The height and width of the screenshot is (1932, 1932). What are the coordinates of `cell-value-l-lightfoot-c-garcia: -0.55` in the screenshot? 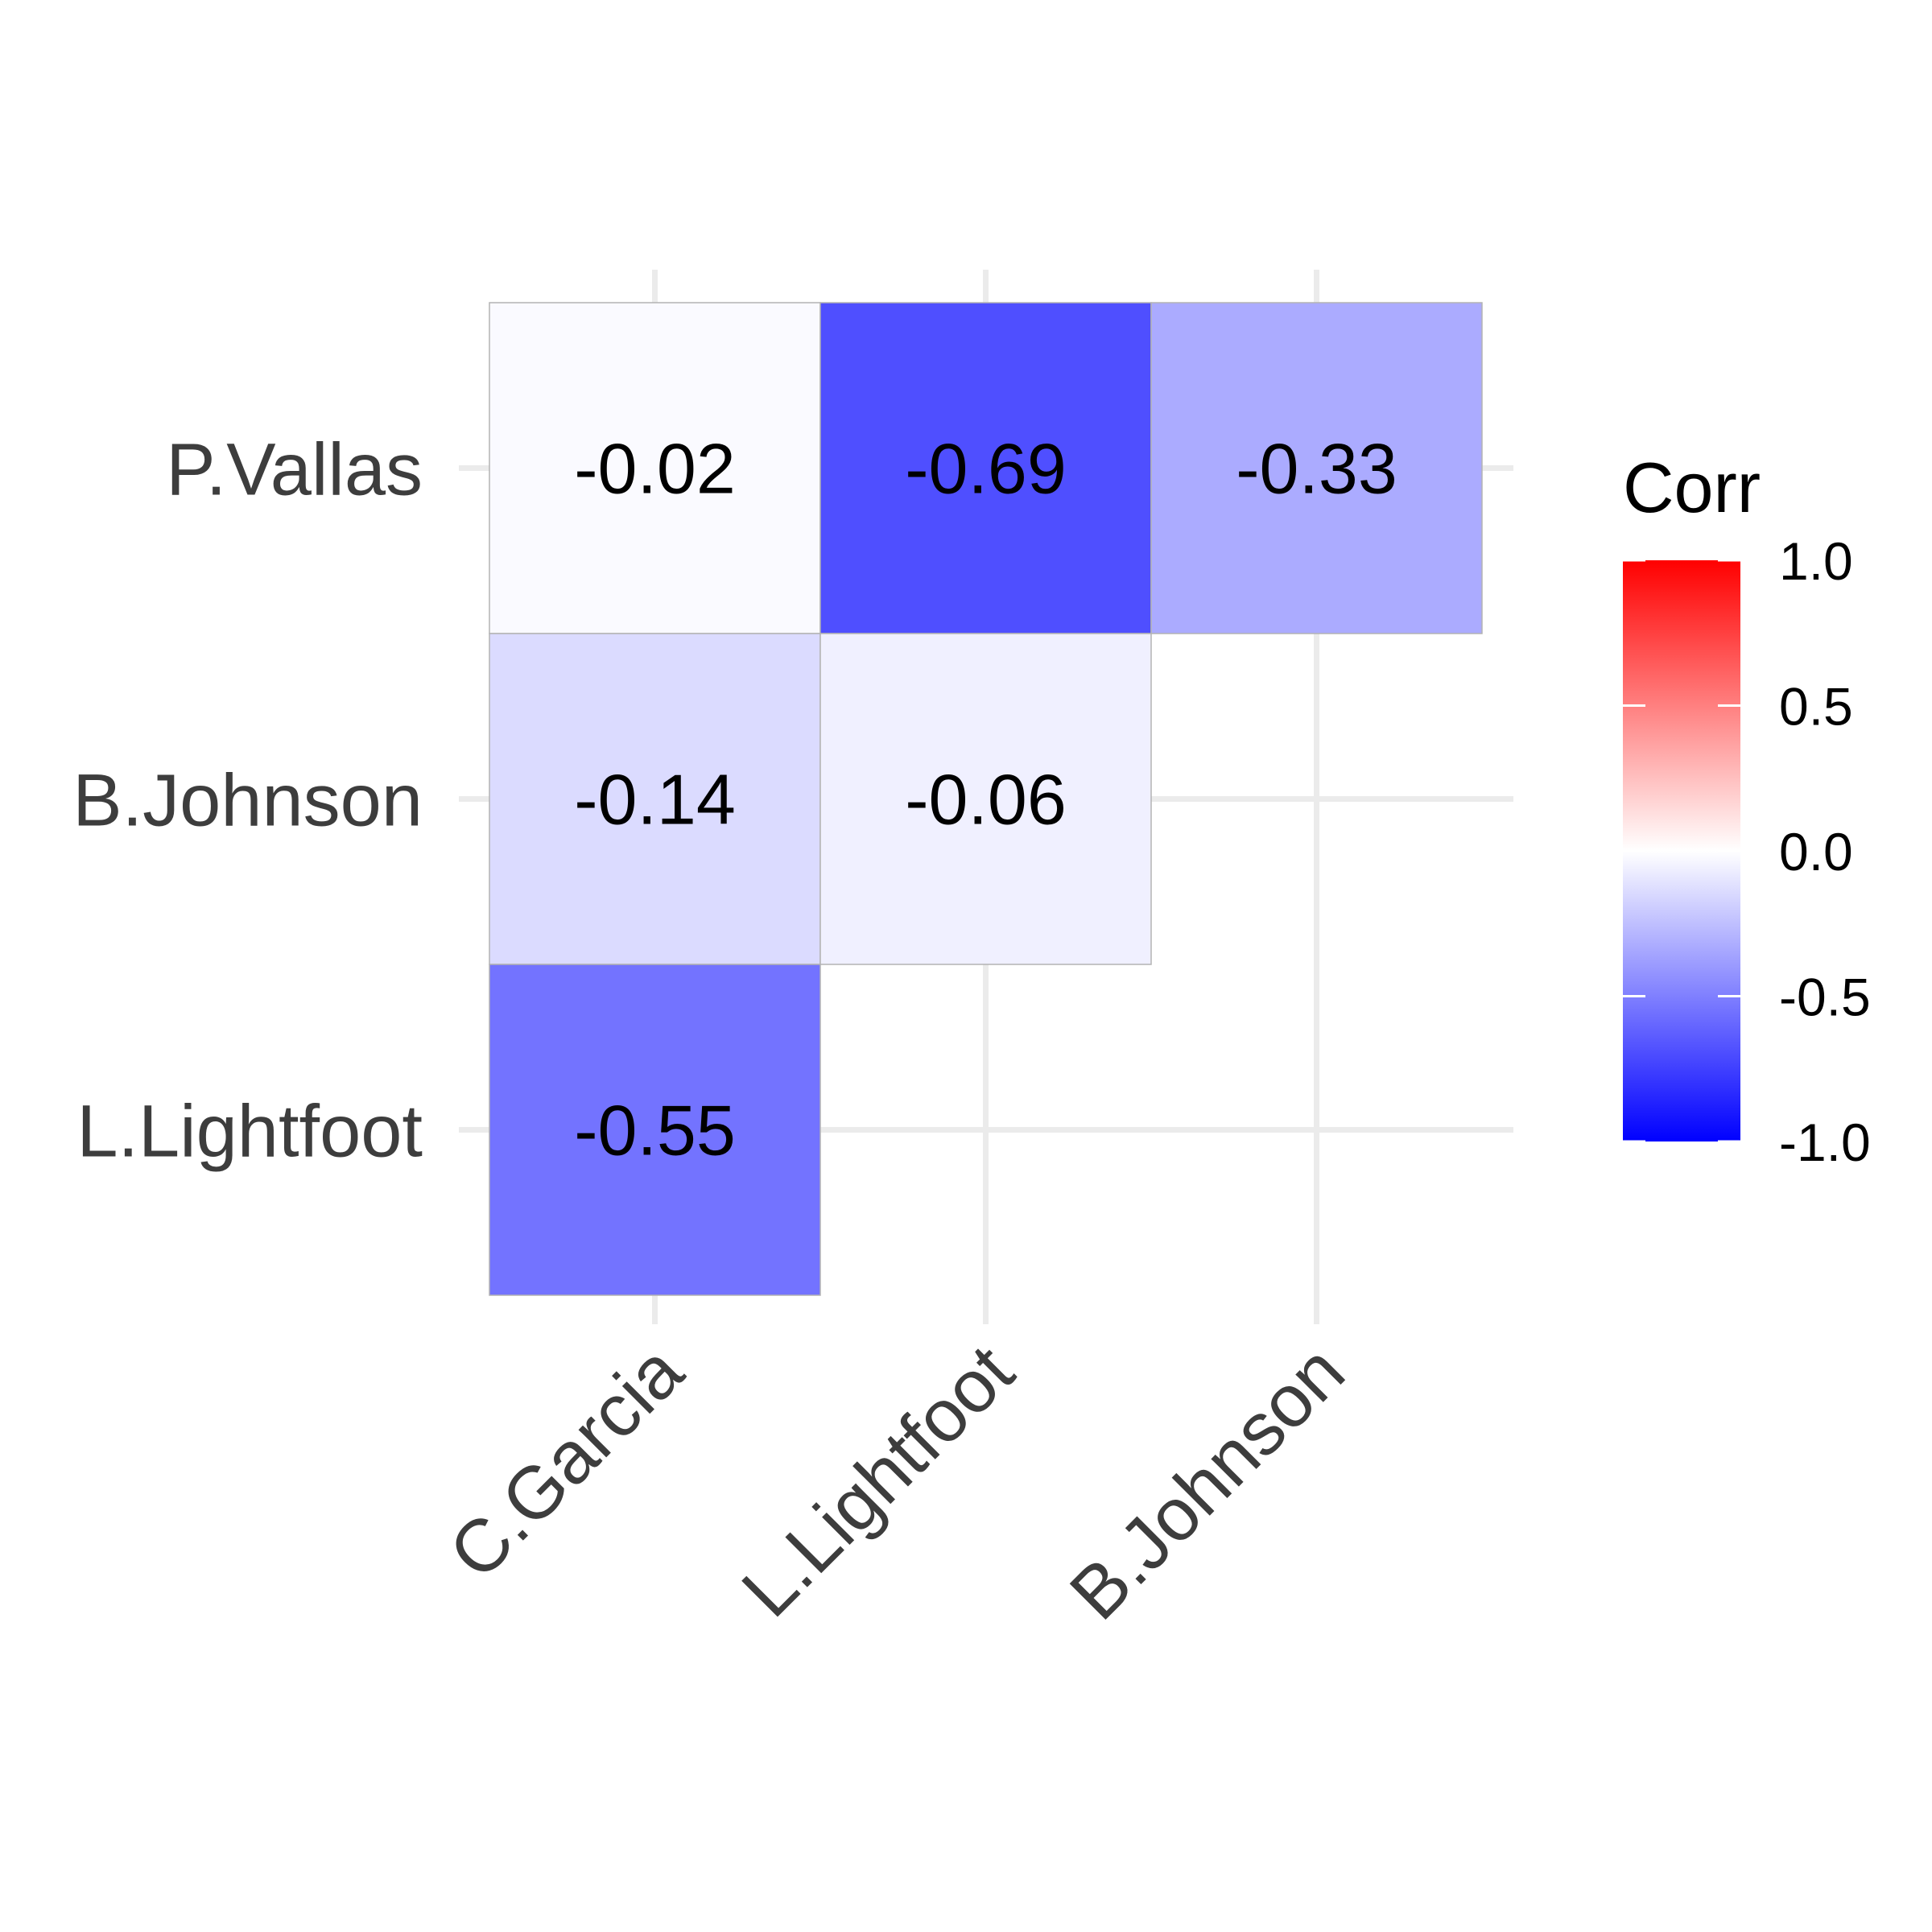 It's located at (655, 1130).